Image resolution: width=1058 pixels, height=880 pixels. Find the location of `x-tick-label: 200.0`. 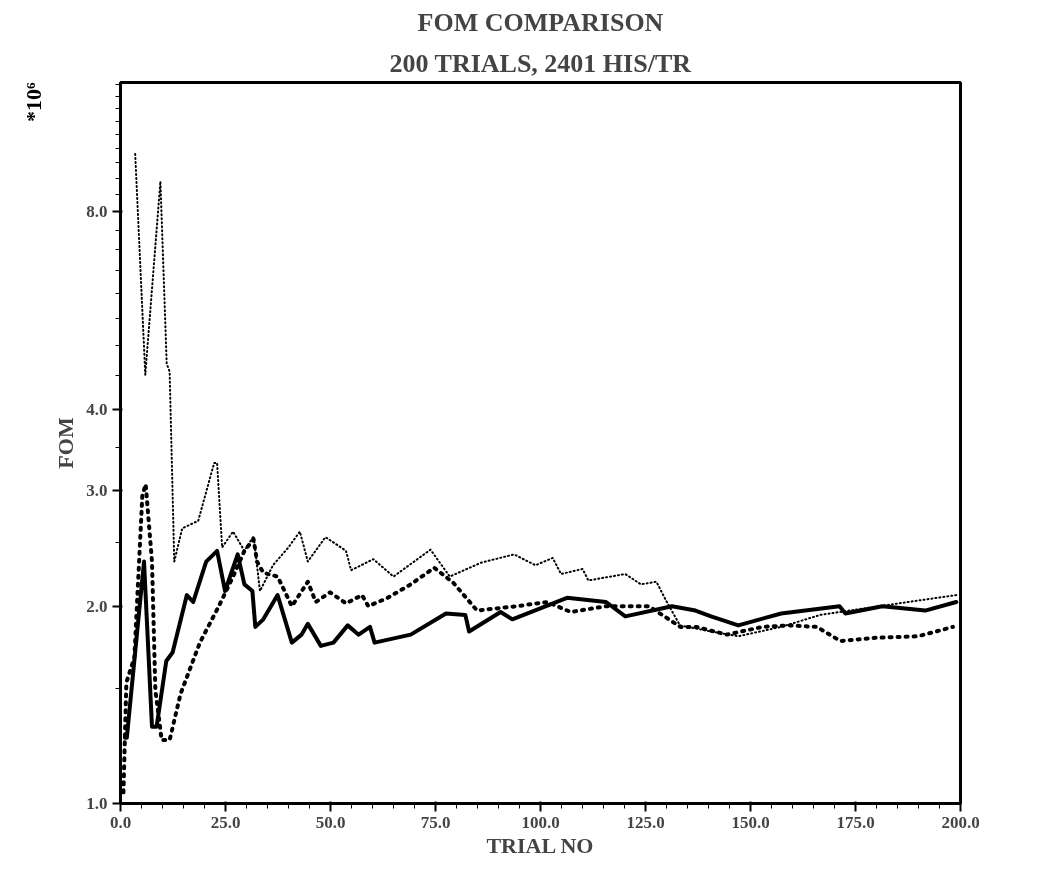

x-tick-label: 200.0 is located at coordinates (960, 822).